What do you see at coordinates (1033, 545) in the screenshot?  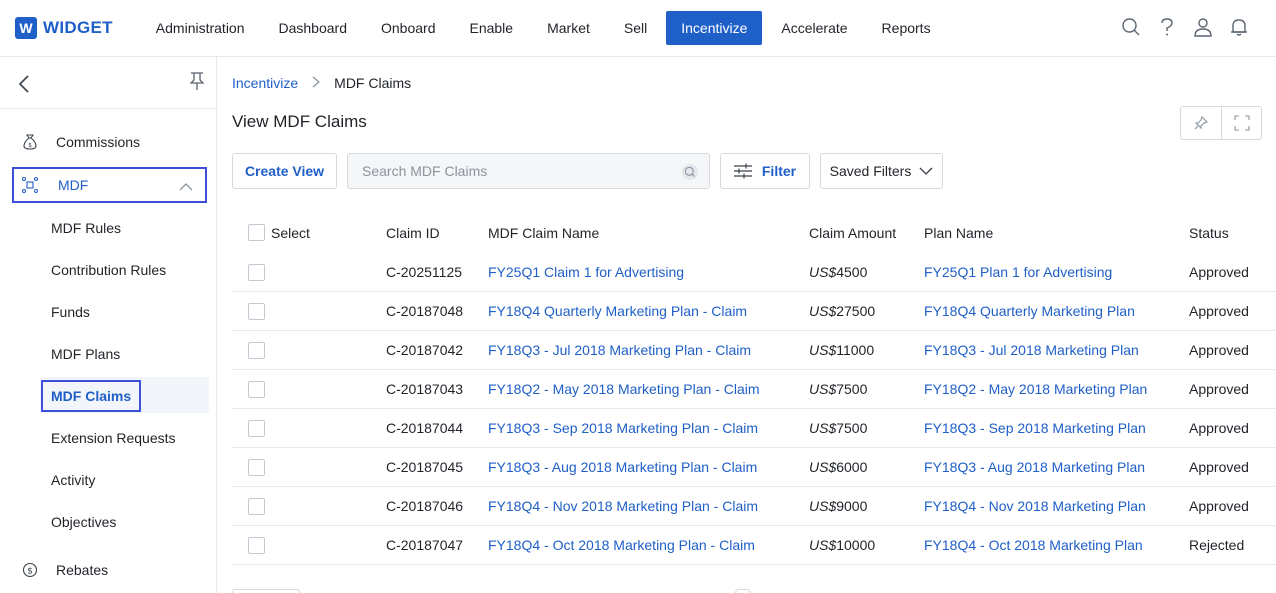 I see `plan-name-link: FY18Q4 - Oct 2018 Marketing Plan` at bounding box center [1033, 545].